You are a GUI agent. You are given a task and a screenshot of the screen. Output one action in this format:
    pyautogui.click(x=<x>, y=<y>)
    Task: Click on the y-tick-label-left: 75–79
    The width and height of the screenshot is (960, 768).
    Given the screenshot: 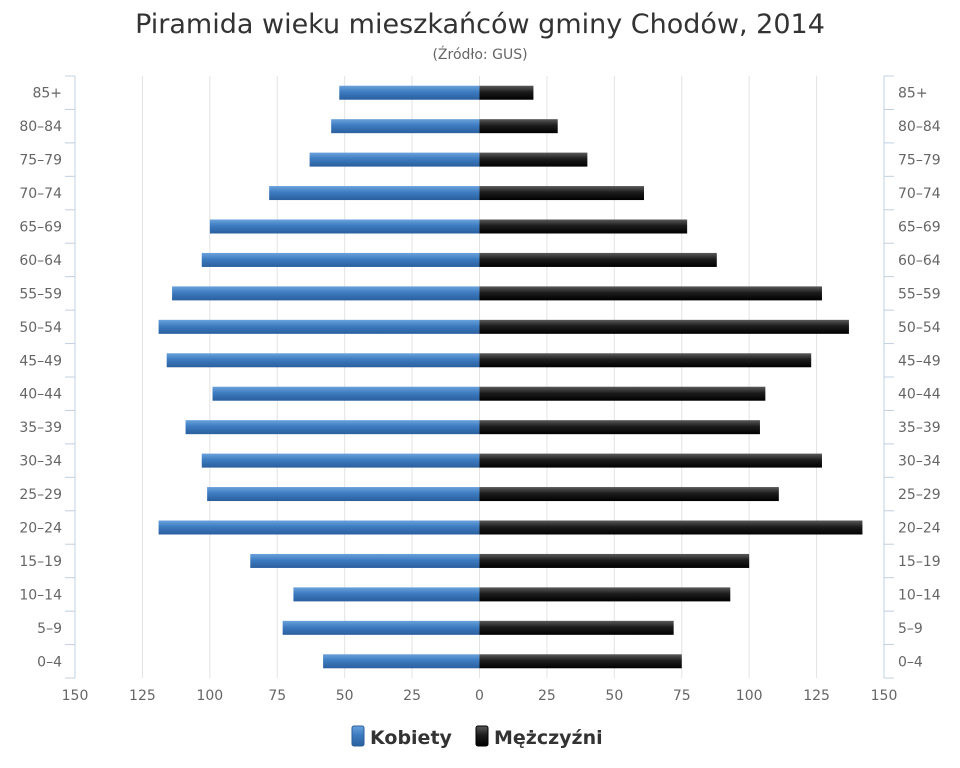 What is the action you would take?
    pyautogui.click(x=40, y=161)
    